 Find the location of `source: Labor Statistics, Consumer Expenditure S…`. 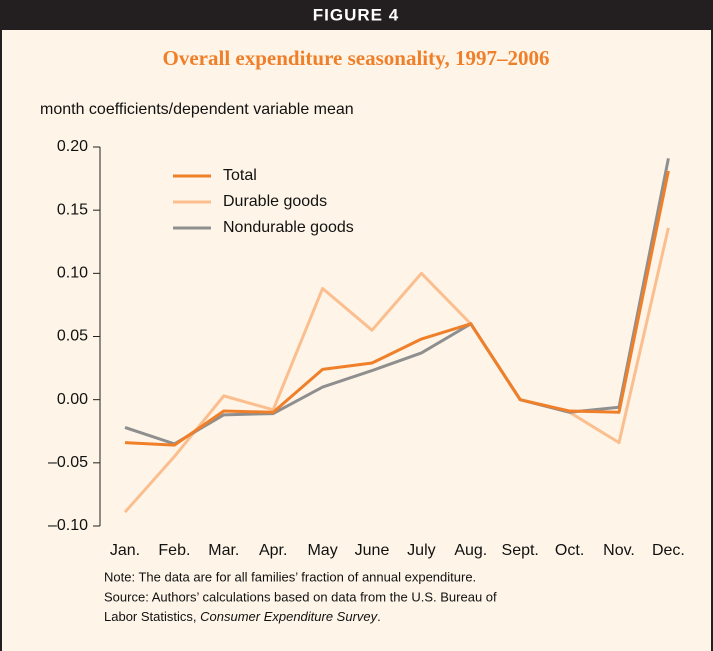

source: Labor Statistics, Consumer Expenditure S… is located at coordinates (242, 616).